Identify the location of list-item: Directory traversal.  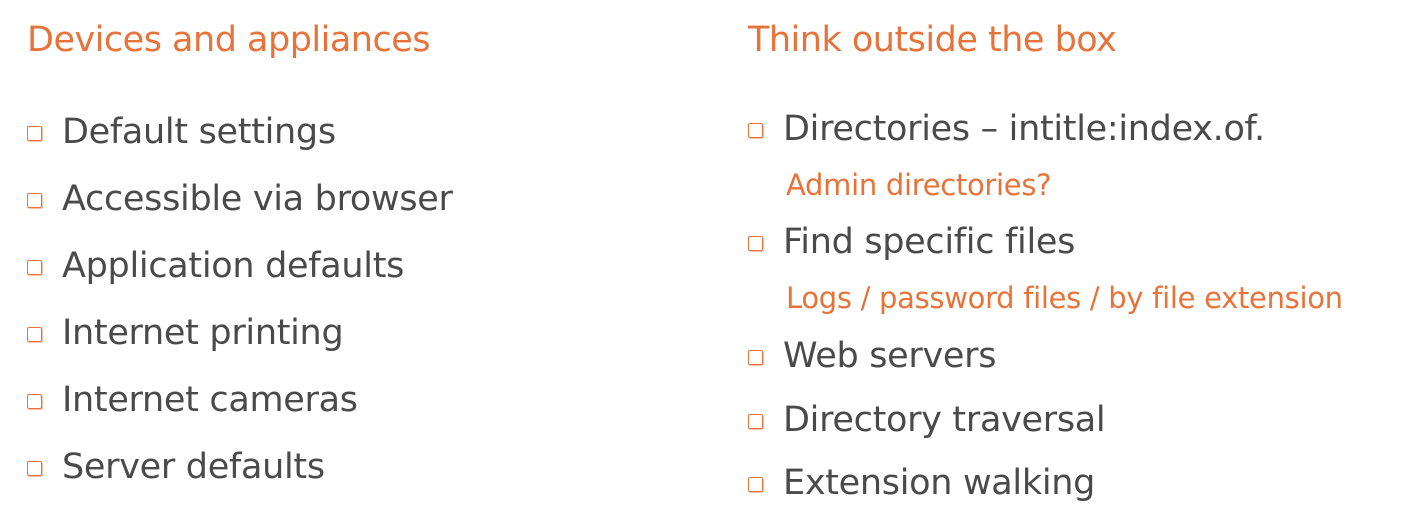
(927, 420).